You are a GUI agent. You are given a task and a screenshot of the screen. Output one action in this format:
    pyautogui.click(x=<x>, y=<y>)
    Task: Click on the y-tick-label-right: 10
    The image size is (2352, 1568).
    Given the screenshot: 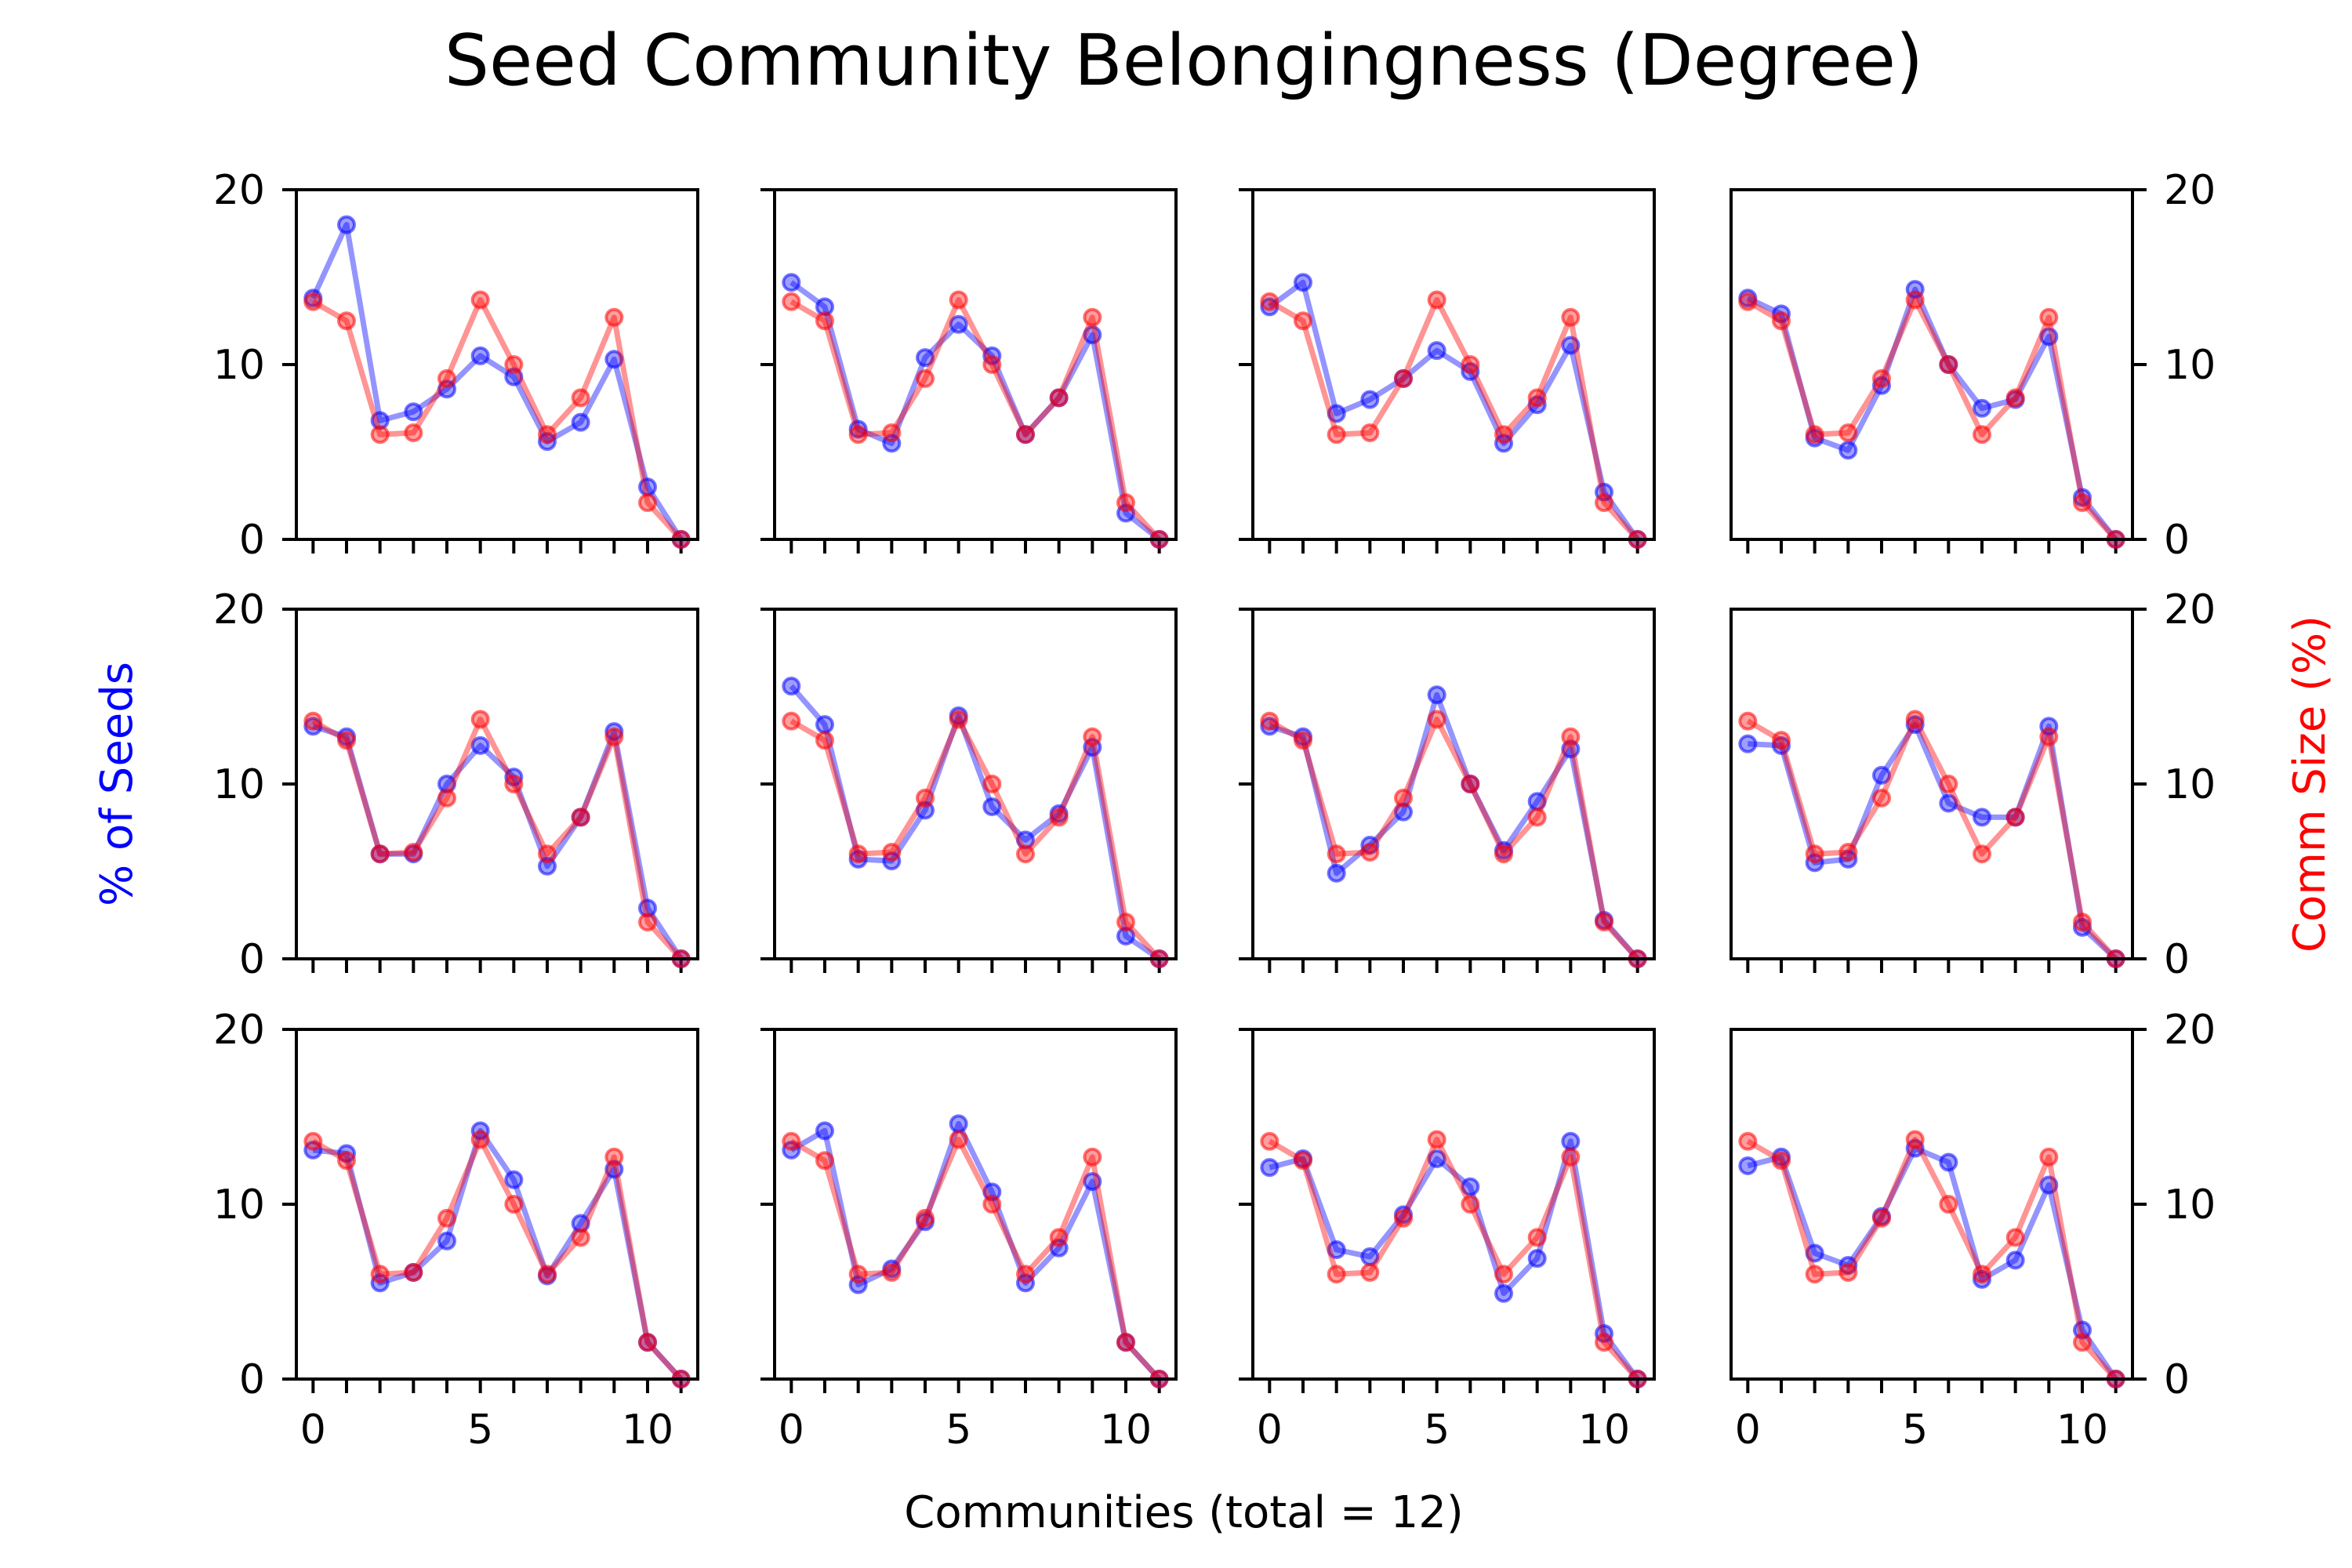 What is the action you would take?
    pyautogui.click(x=2190, y=365)
    